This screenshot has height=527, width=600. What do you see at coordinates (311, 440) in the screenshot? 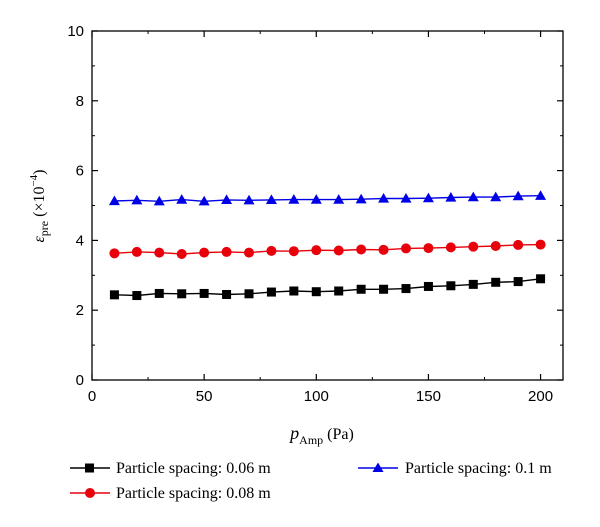
I see `x-axis-label-sub: Amp` at bounding box center [311, 440].